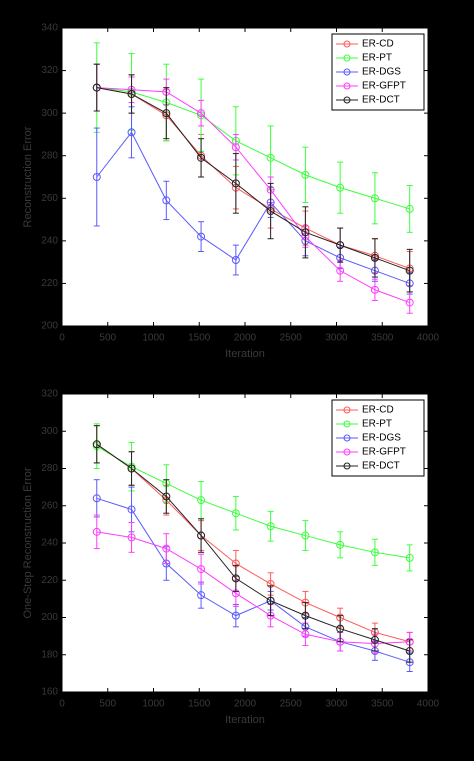 The image size is (474, 761). Describe the element at coordinates (245, 720) in the screenshot. I see `x-axis-label: Iteration` at that location.